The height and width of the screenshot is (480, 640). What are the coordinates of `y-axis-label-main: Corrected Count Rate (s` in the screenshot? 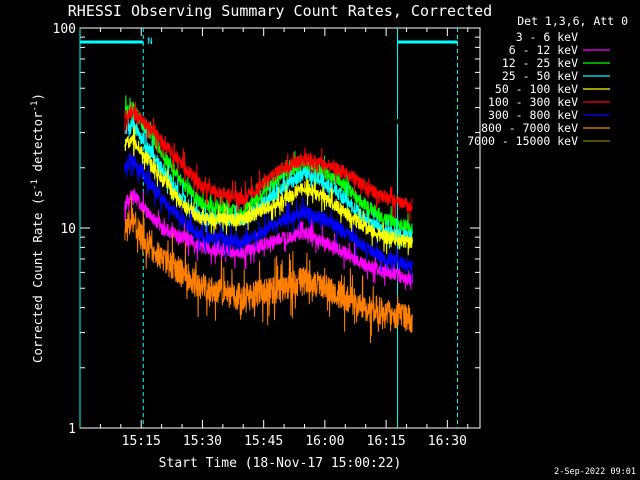 It's located at (37, 276).